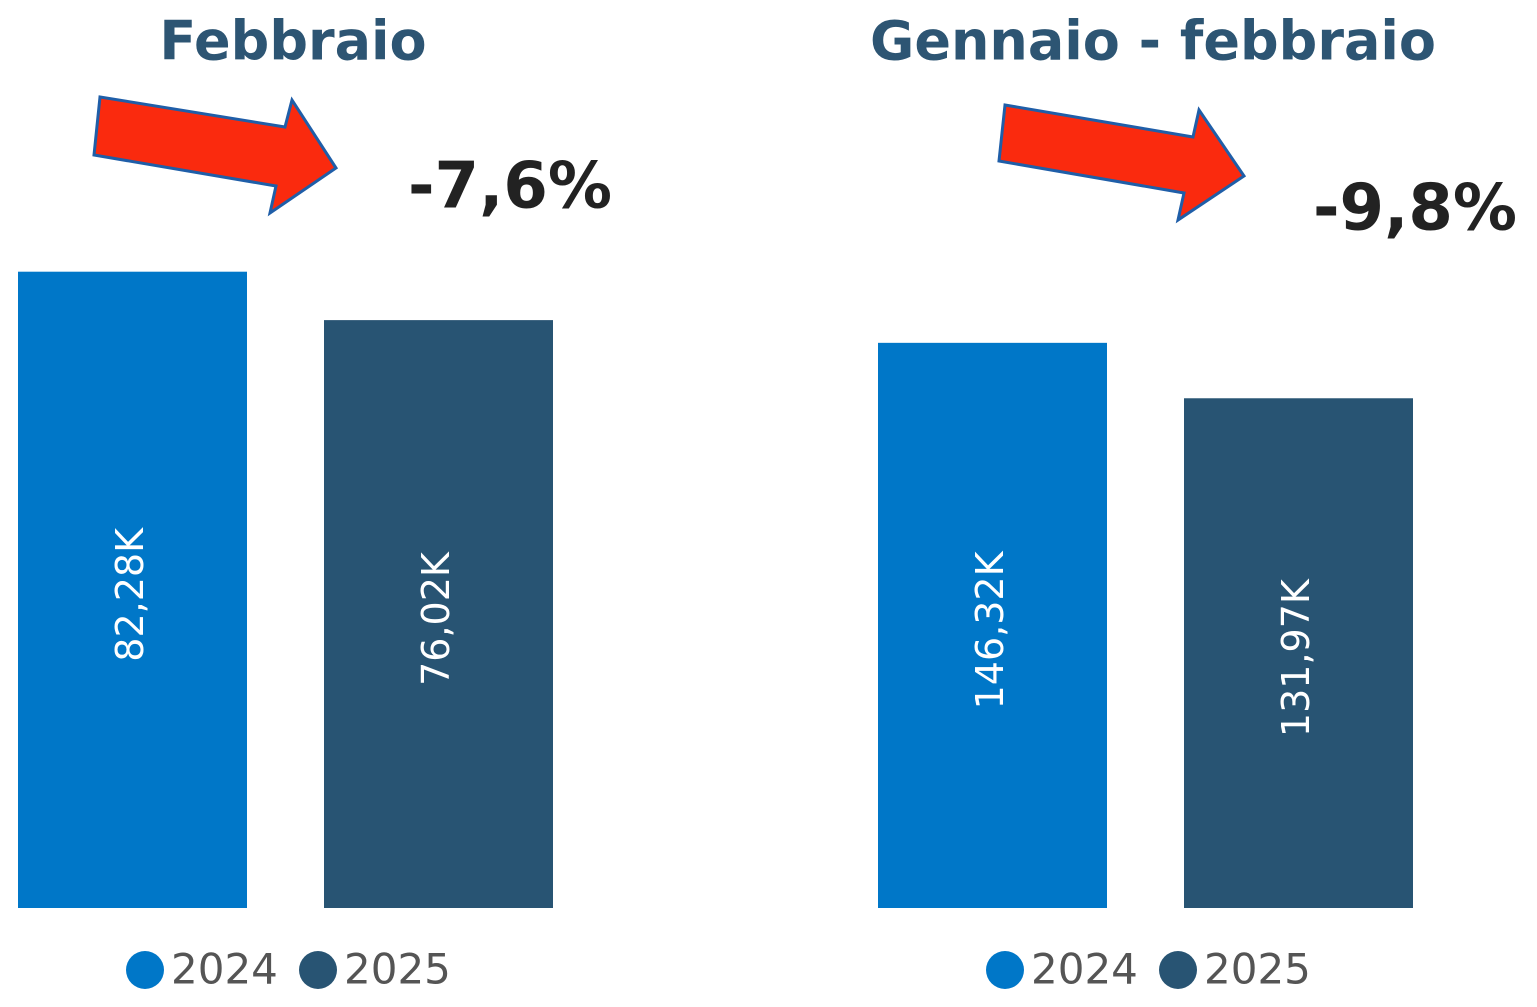 This screenshot has width=1537, height=1007. Describe the element at coordinates (1296, 657) in the screenshot. I see `value-label: 131,97K` at that location.